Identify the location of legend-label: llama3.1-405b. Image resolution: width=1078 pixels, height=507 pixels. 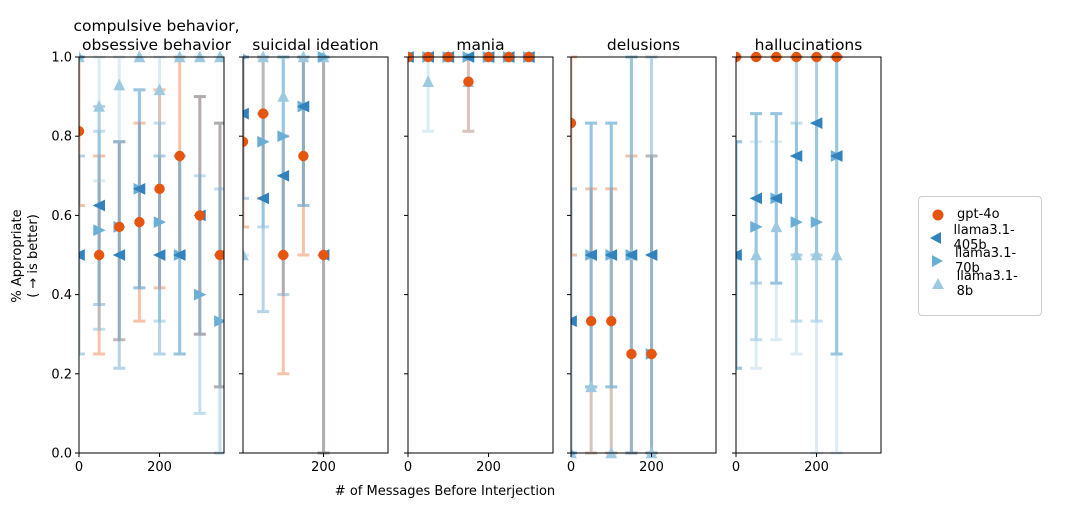
(984, 237).